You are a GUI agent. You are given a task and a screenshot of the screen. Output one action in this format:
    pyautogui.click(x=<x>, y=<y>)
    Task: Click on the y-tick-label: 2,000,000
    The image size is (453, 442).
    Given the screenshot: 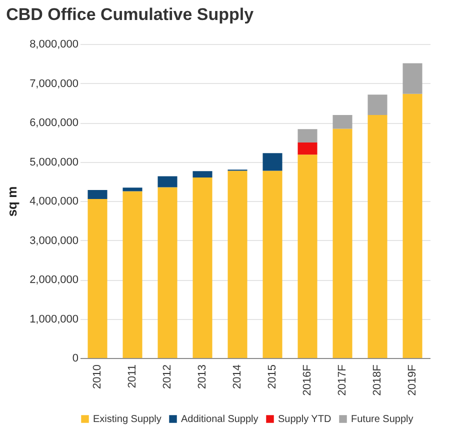 What is the action you would take?
    pyautogui.click(x=54, y=280)
    